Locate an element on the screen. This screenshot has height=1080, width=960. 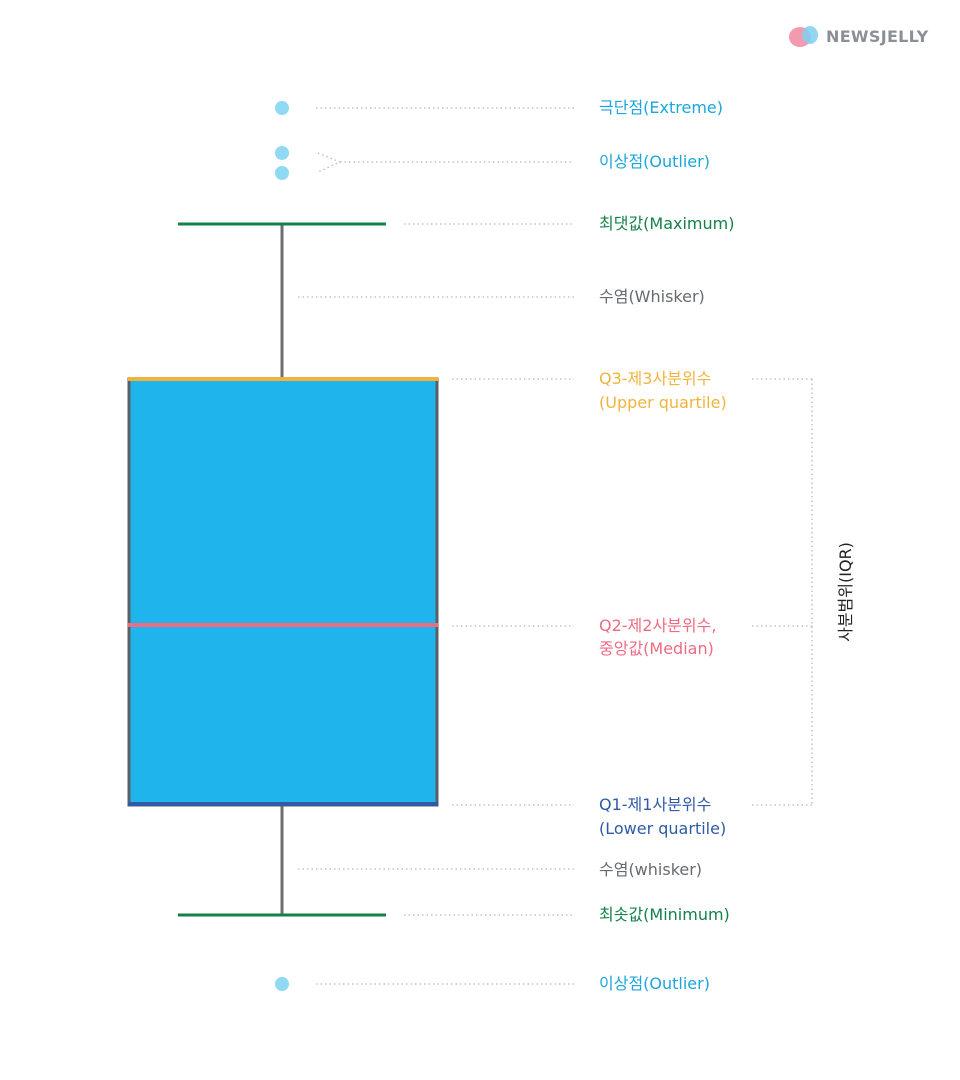
label-whisker-top: 수염(Whisker) is located at coordinates (652, 296).